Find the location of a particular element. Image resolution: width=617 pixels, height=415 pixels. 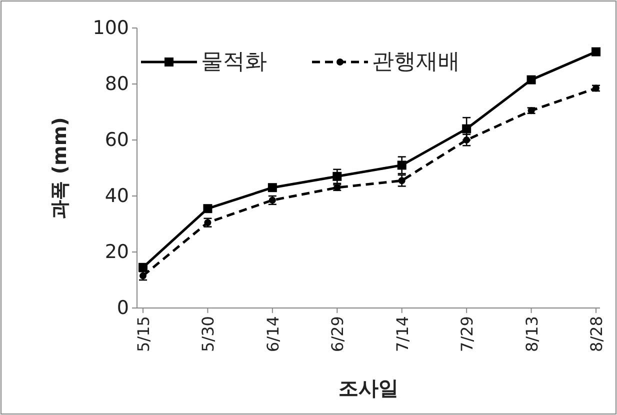

x-tick-label: 5/15 is located at coordinates (143, 334).